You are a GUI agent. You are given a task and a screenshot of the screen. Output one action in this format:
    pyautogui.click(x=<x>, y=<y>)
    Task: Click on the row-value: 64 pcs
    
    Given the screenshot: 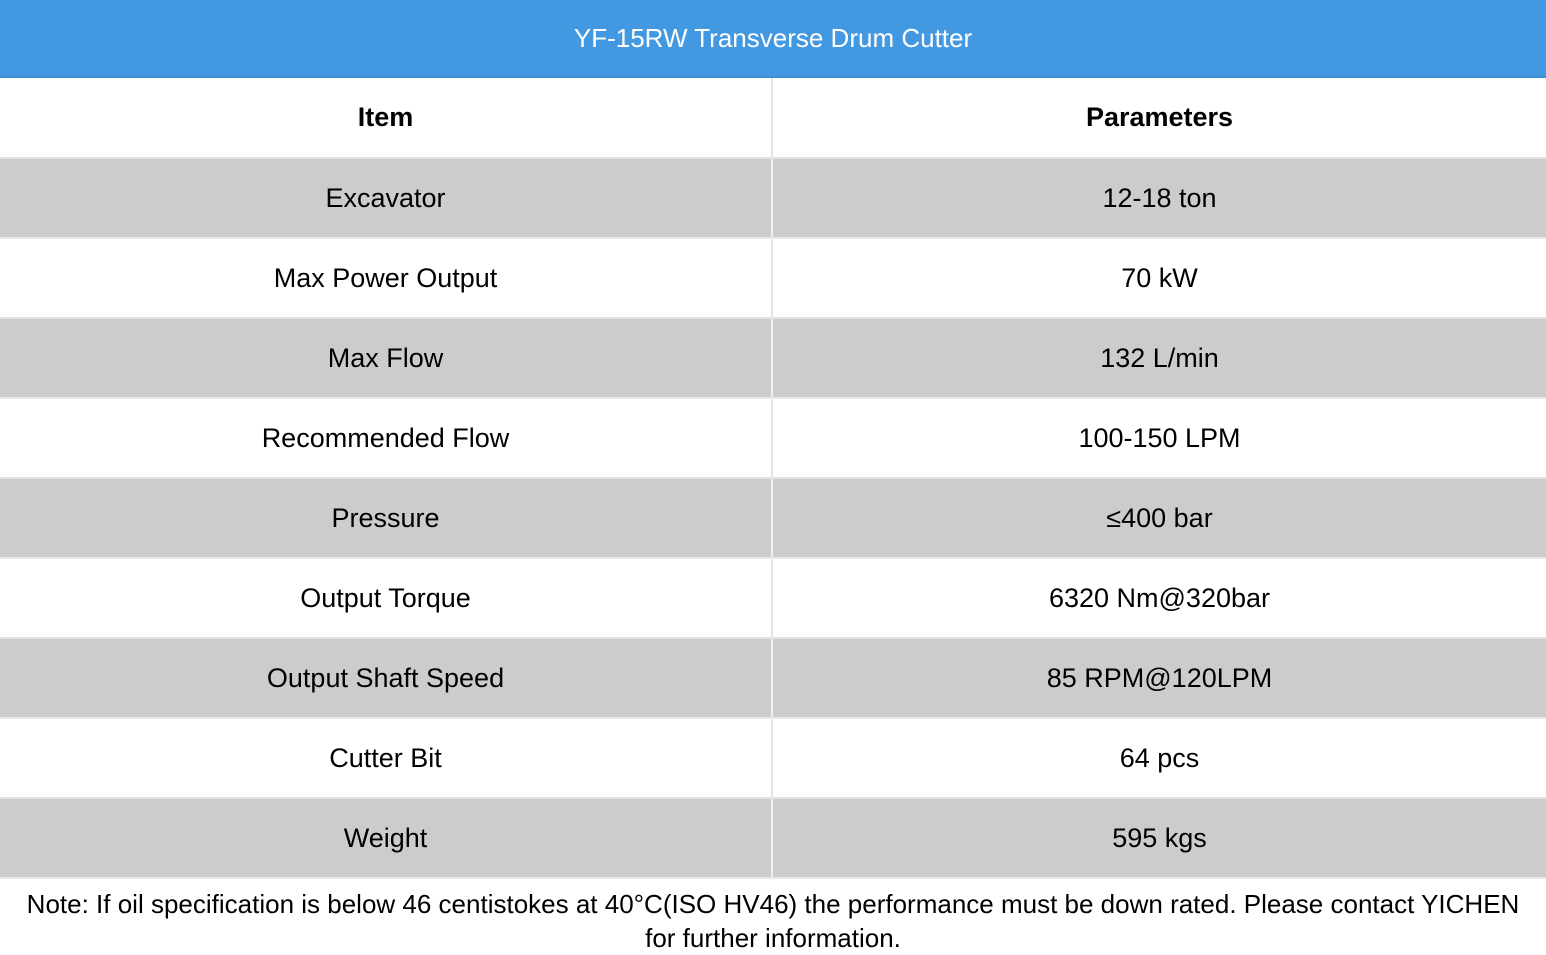 What is the action you would take?
    pyautogui.click(x=1159, y=758)
    